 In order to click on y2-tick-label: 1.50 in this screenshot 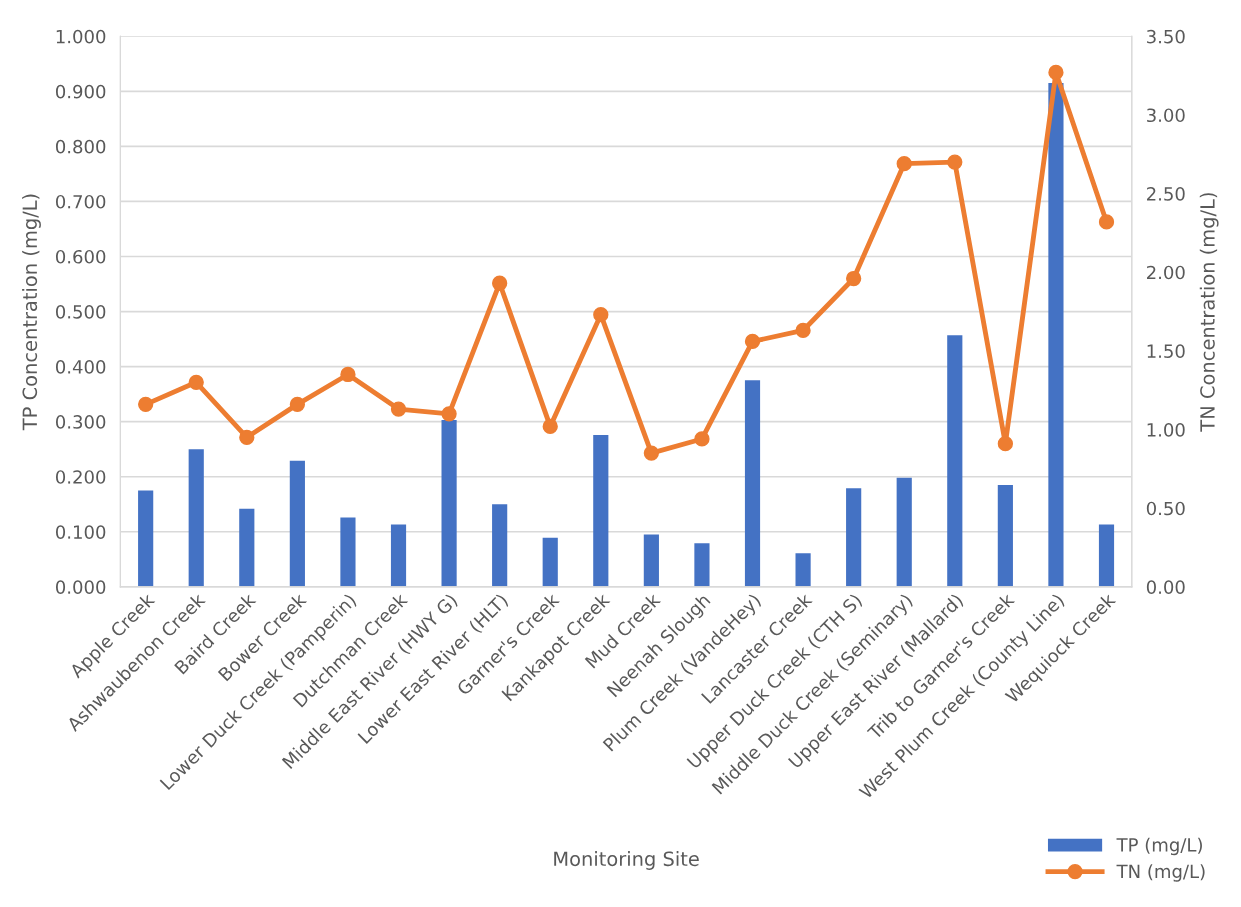, I will do `click(1166, 351)`.